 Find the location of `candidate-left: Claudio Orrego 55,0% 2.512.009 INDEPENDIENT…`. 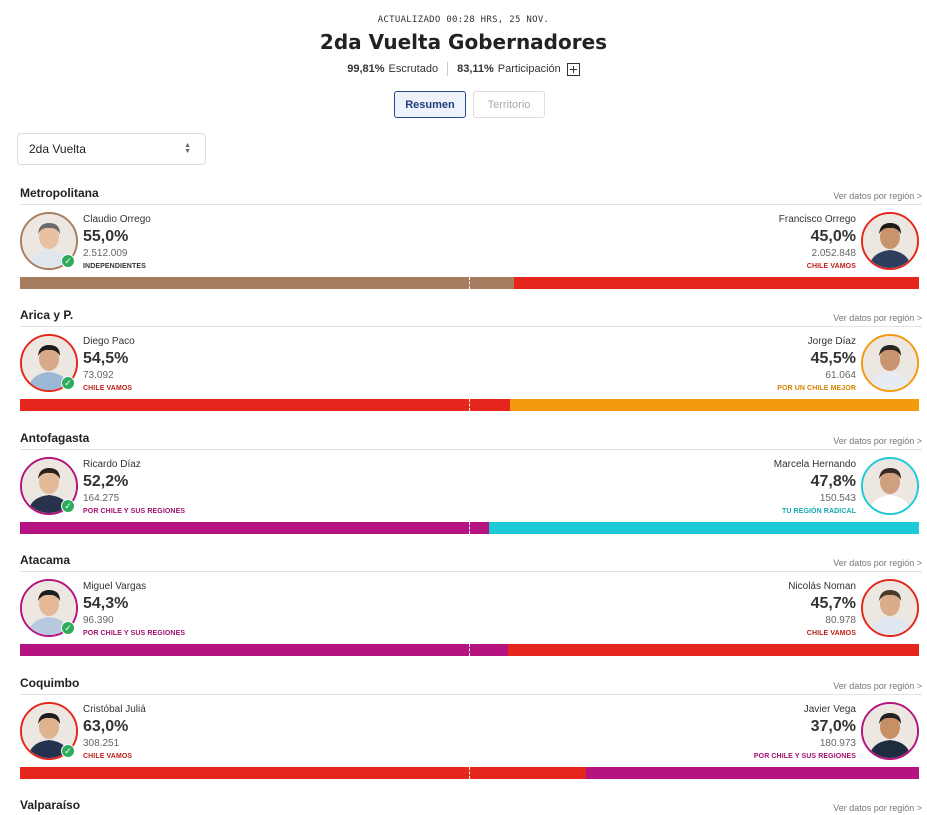

candidate-left: Claudio Orrego 55,0% 2.512.009 INDEPENDIENT… is located at coordinates (117, 243).